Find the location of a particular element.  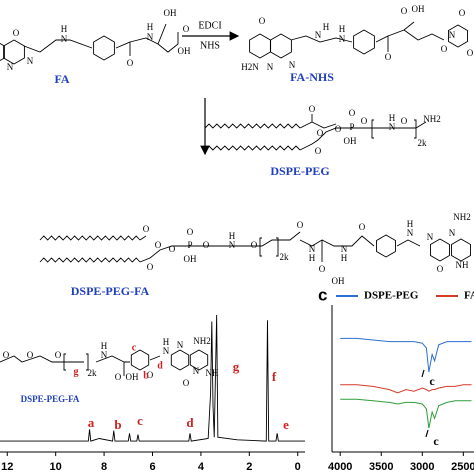

legend-label: FA is located at coordinates (469, 296).